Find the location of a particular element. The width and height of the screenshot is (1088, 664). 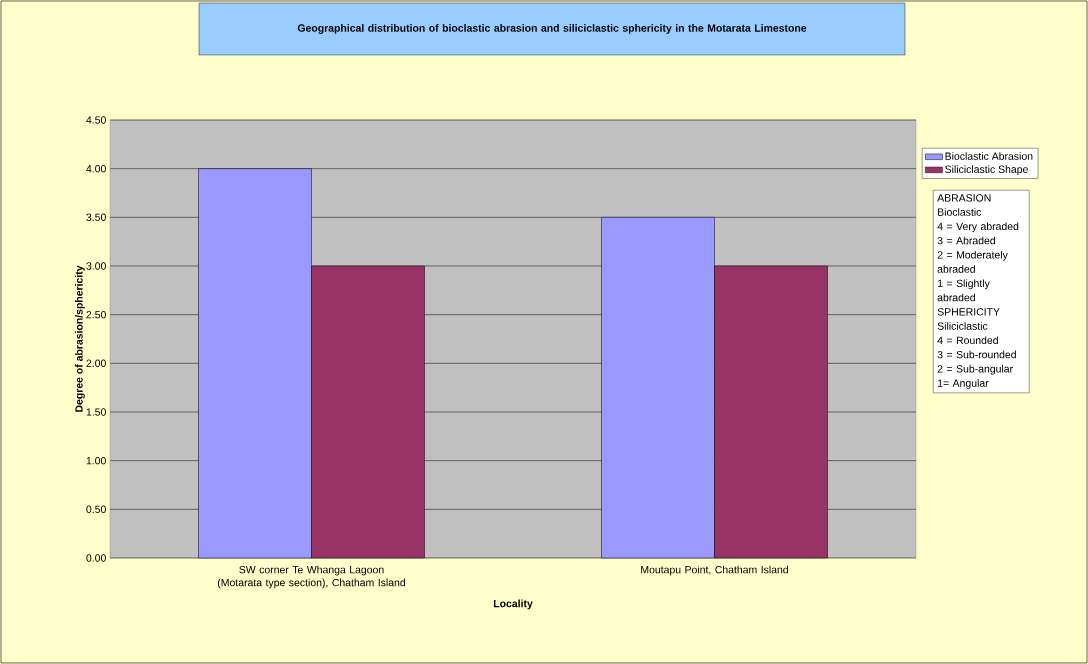

text: Bioclastic is located at coordinates (960, 212).